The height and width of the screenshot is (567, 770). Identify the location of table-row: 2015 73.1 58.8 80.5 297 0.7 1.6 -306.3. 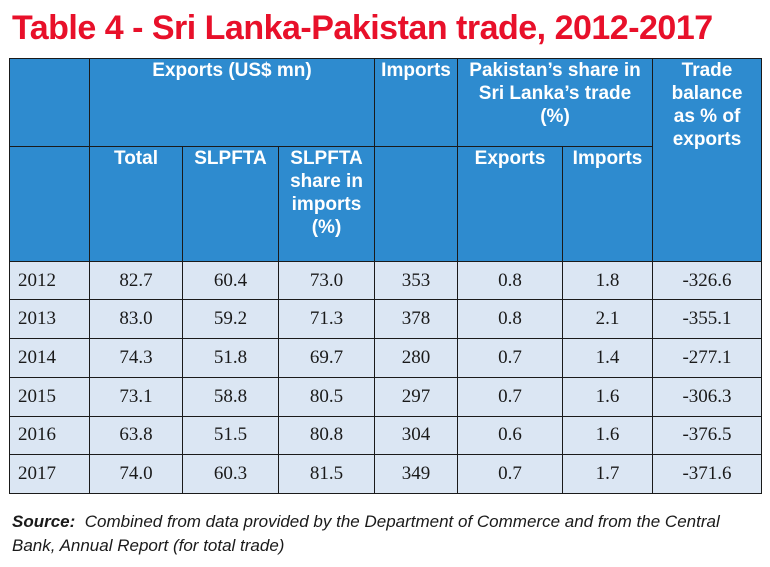
(386, 396).